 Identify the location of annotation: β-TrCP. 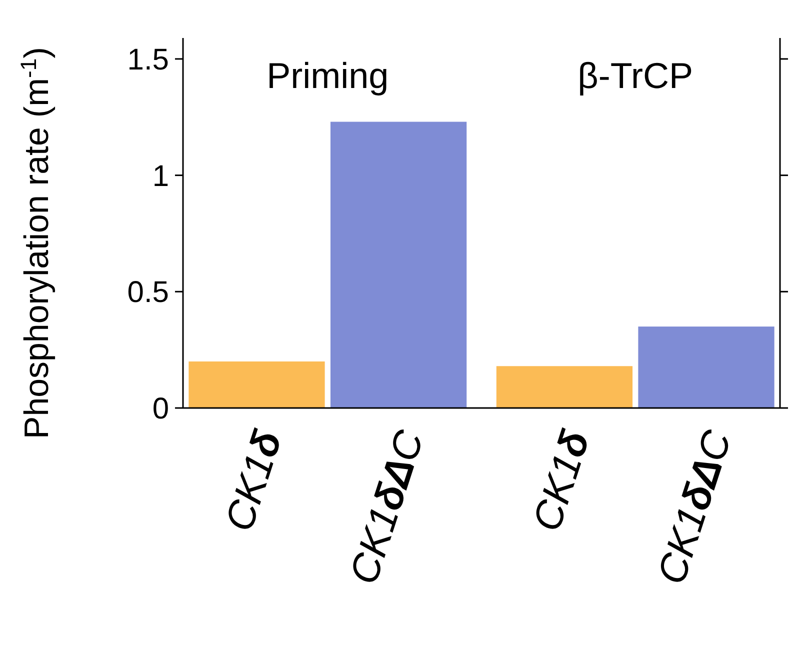
(636, 75).